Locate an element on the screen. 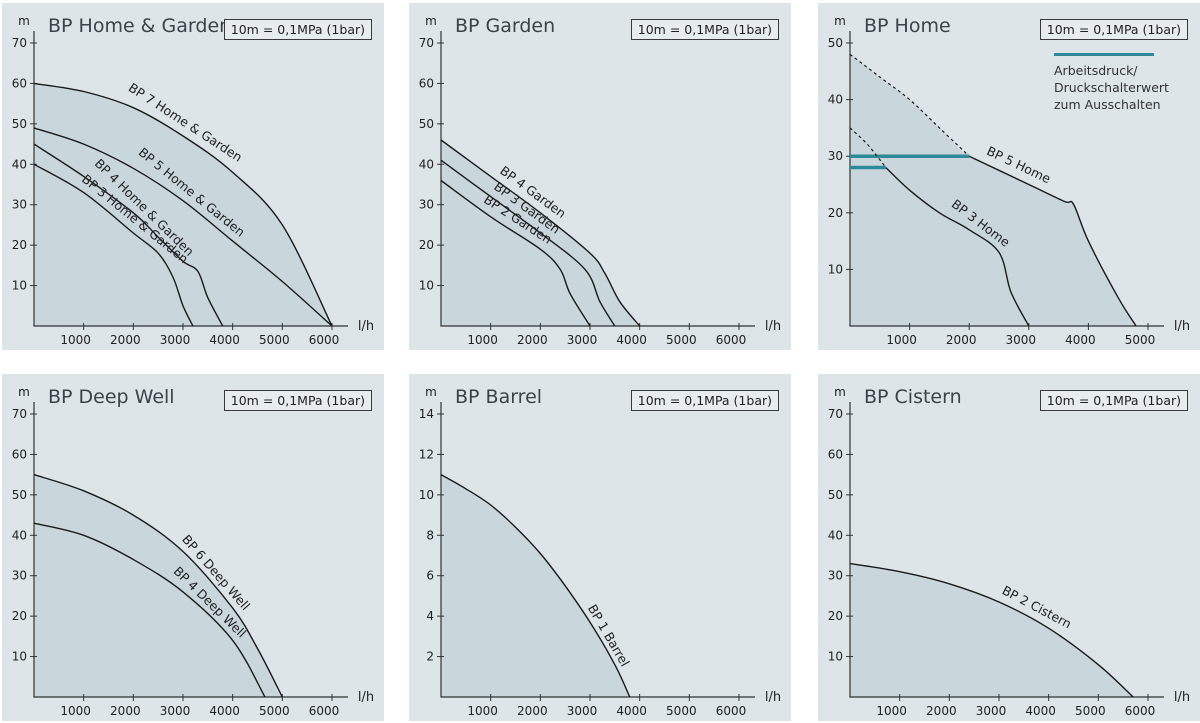 Image resolution: width=1200 pixels, height=723 pixels. y-tick-label: 6 is located at coordinates (430, 576).